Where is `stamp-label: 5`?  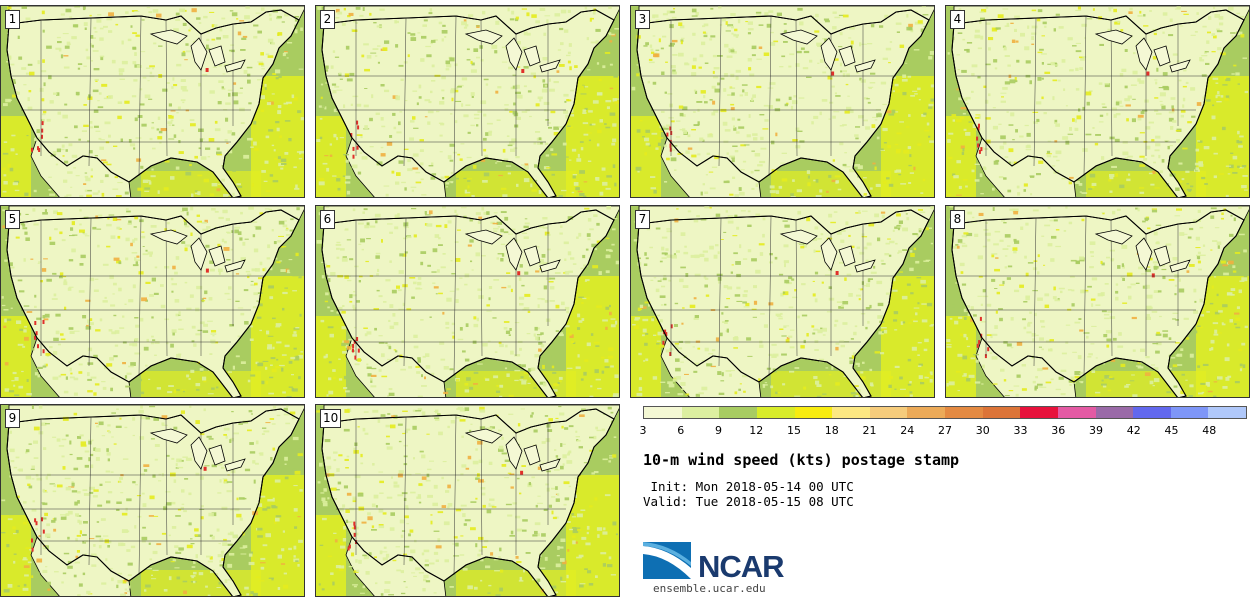
stamp-label: 5 is located at coordinates (12, 219).